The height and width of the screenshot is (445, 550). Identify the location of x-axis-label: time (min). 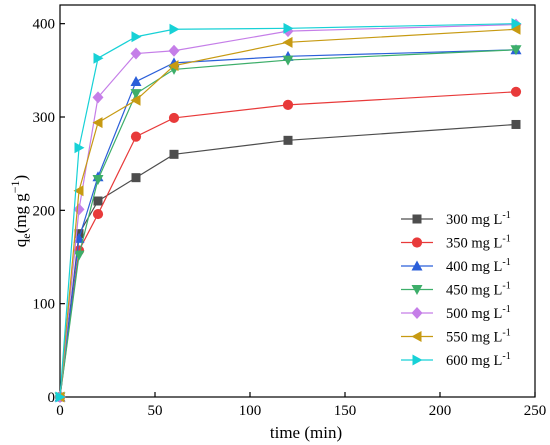
(306, 432).